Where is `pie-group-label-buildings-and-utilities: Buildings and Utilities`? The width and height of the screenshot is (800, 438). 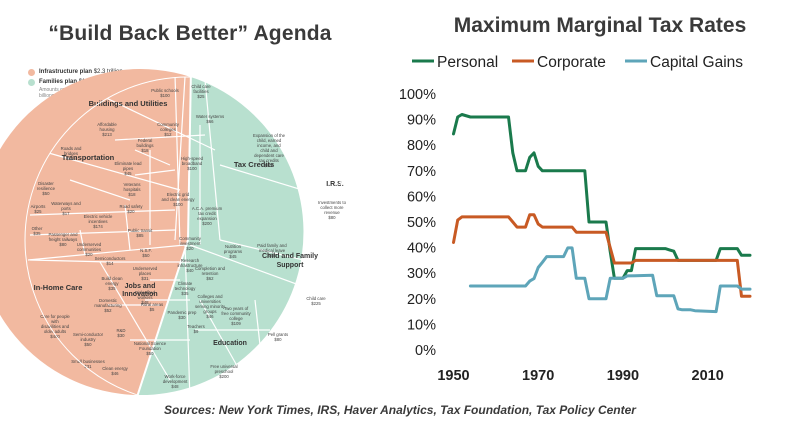
pie-group-label-buildings-and-utilities: Buildings and Utilities is located at coordinates (128, 103).